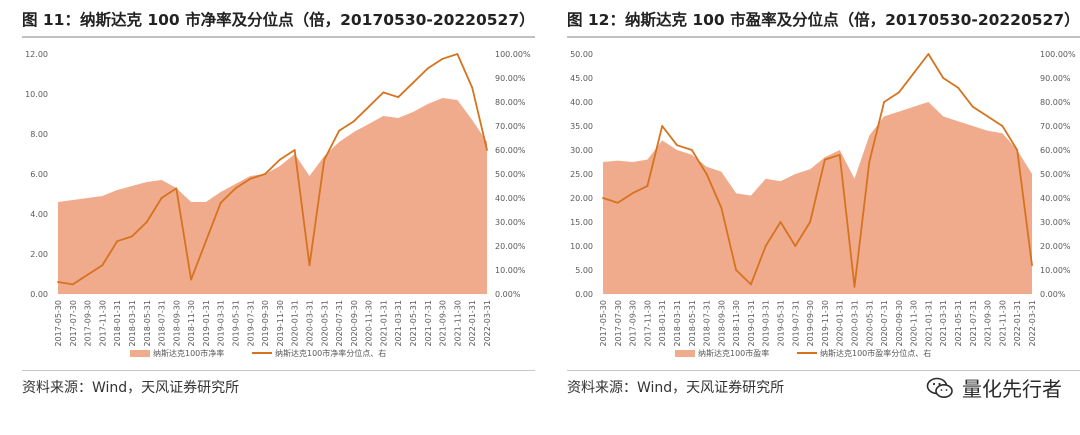 Image resolution: width=1080 pixels, height=435 pixels. Describe the element at coordinates (36, 54) in the screenshot. I see `y-left-tick-label: 12.00` at that location.